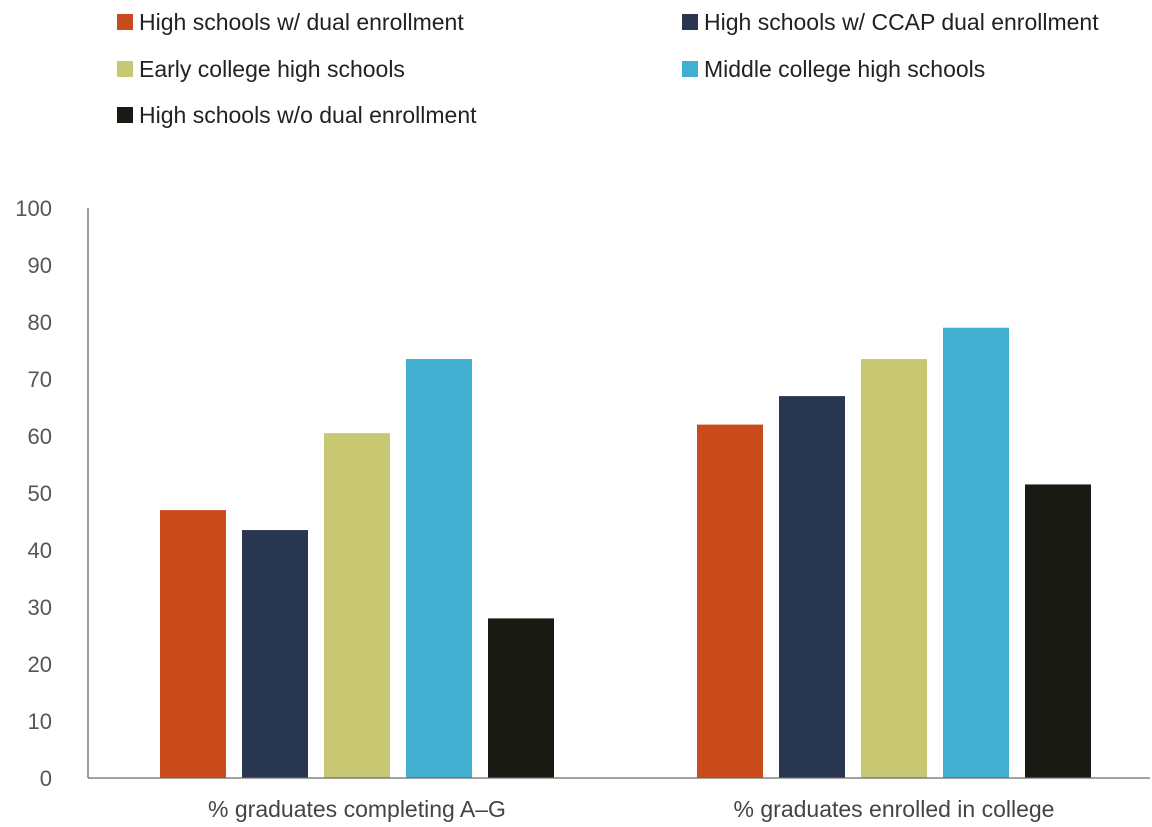 The height and width of the screenshot is (827, 1152). Describe the element at coordinates (40, 493) in the screenshot. I see `y-tick-label: 50` at that location.